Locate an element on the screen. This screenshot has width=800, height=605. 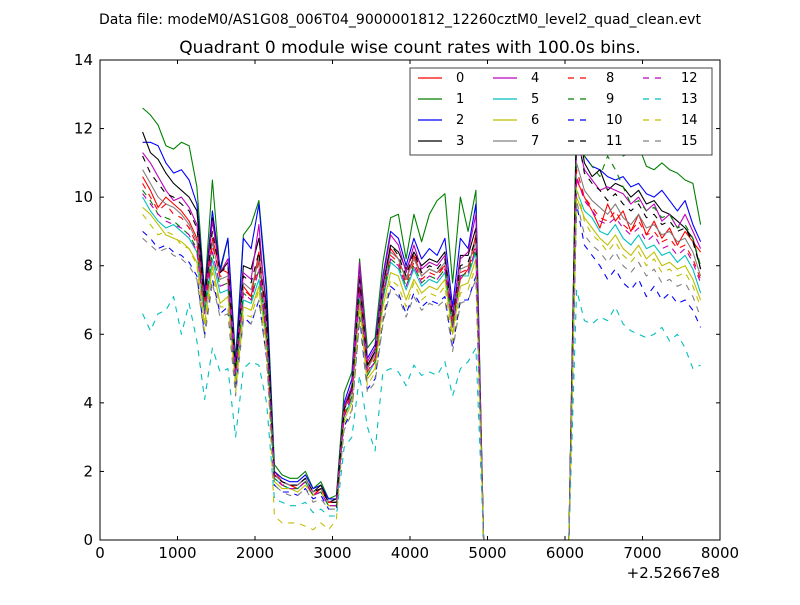
legend-label-15: 15 is located at coordinates (689, 141).